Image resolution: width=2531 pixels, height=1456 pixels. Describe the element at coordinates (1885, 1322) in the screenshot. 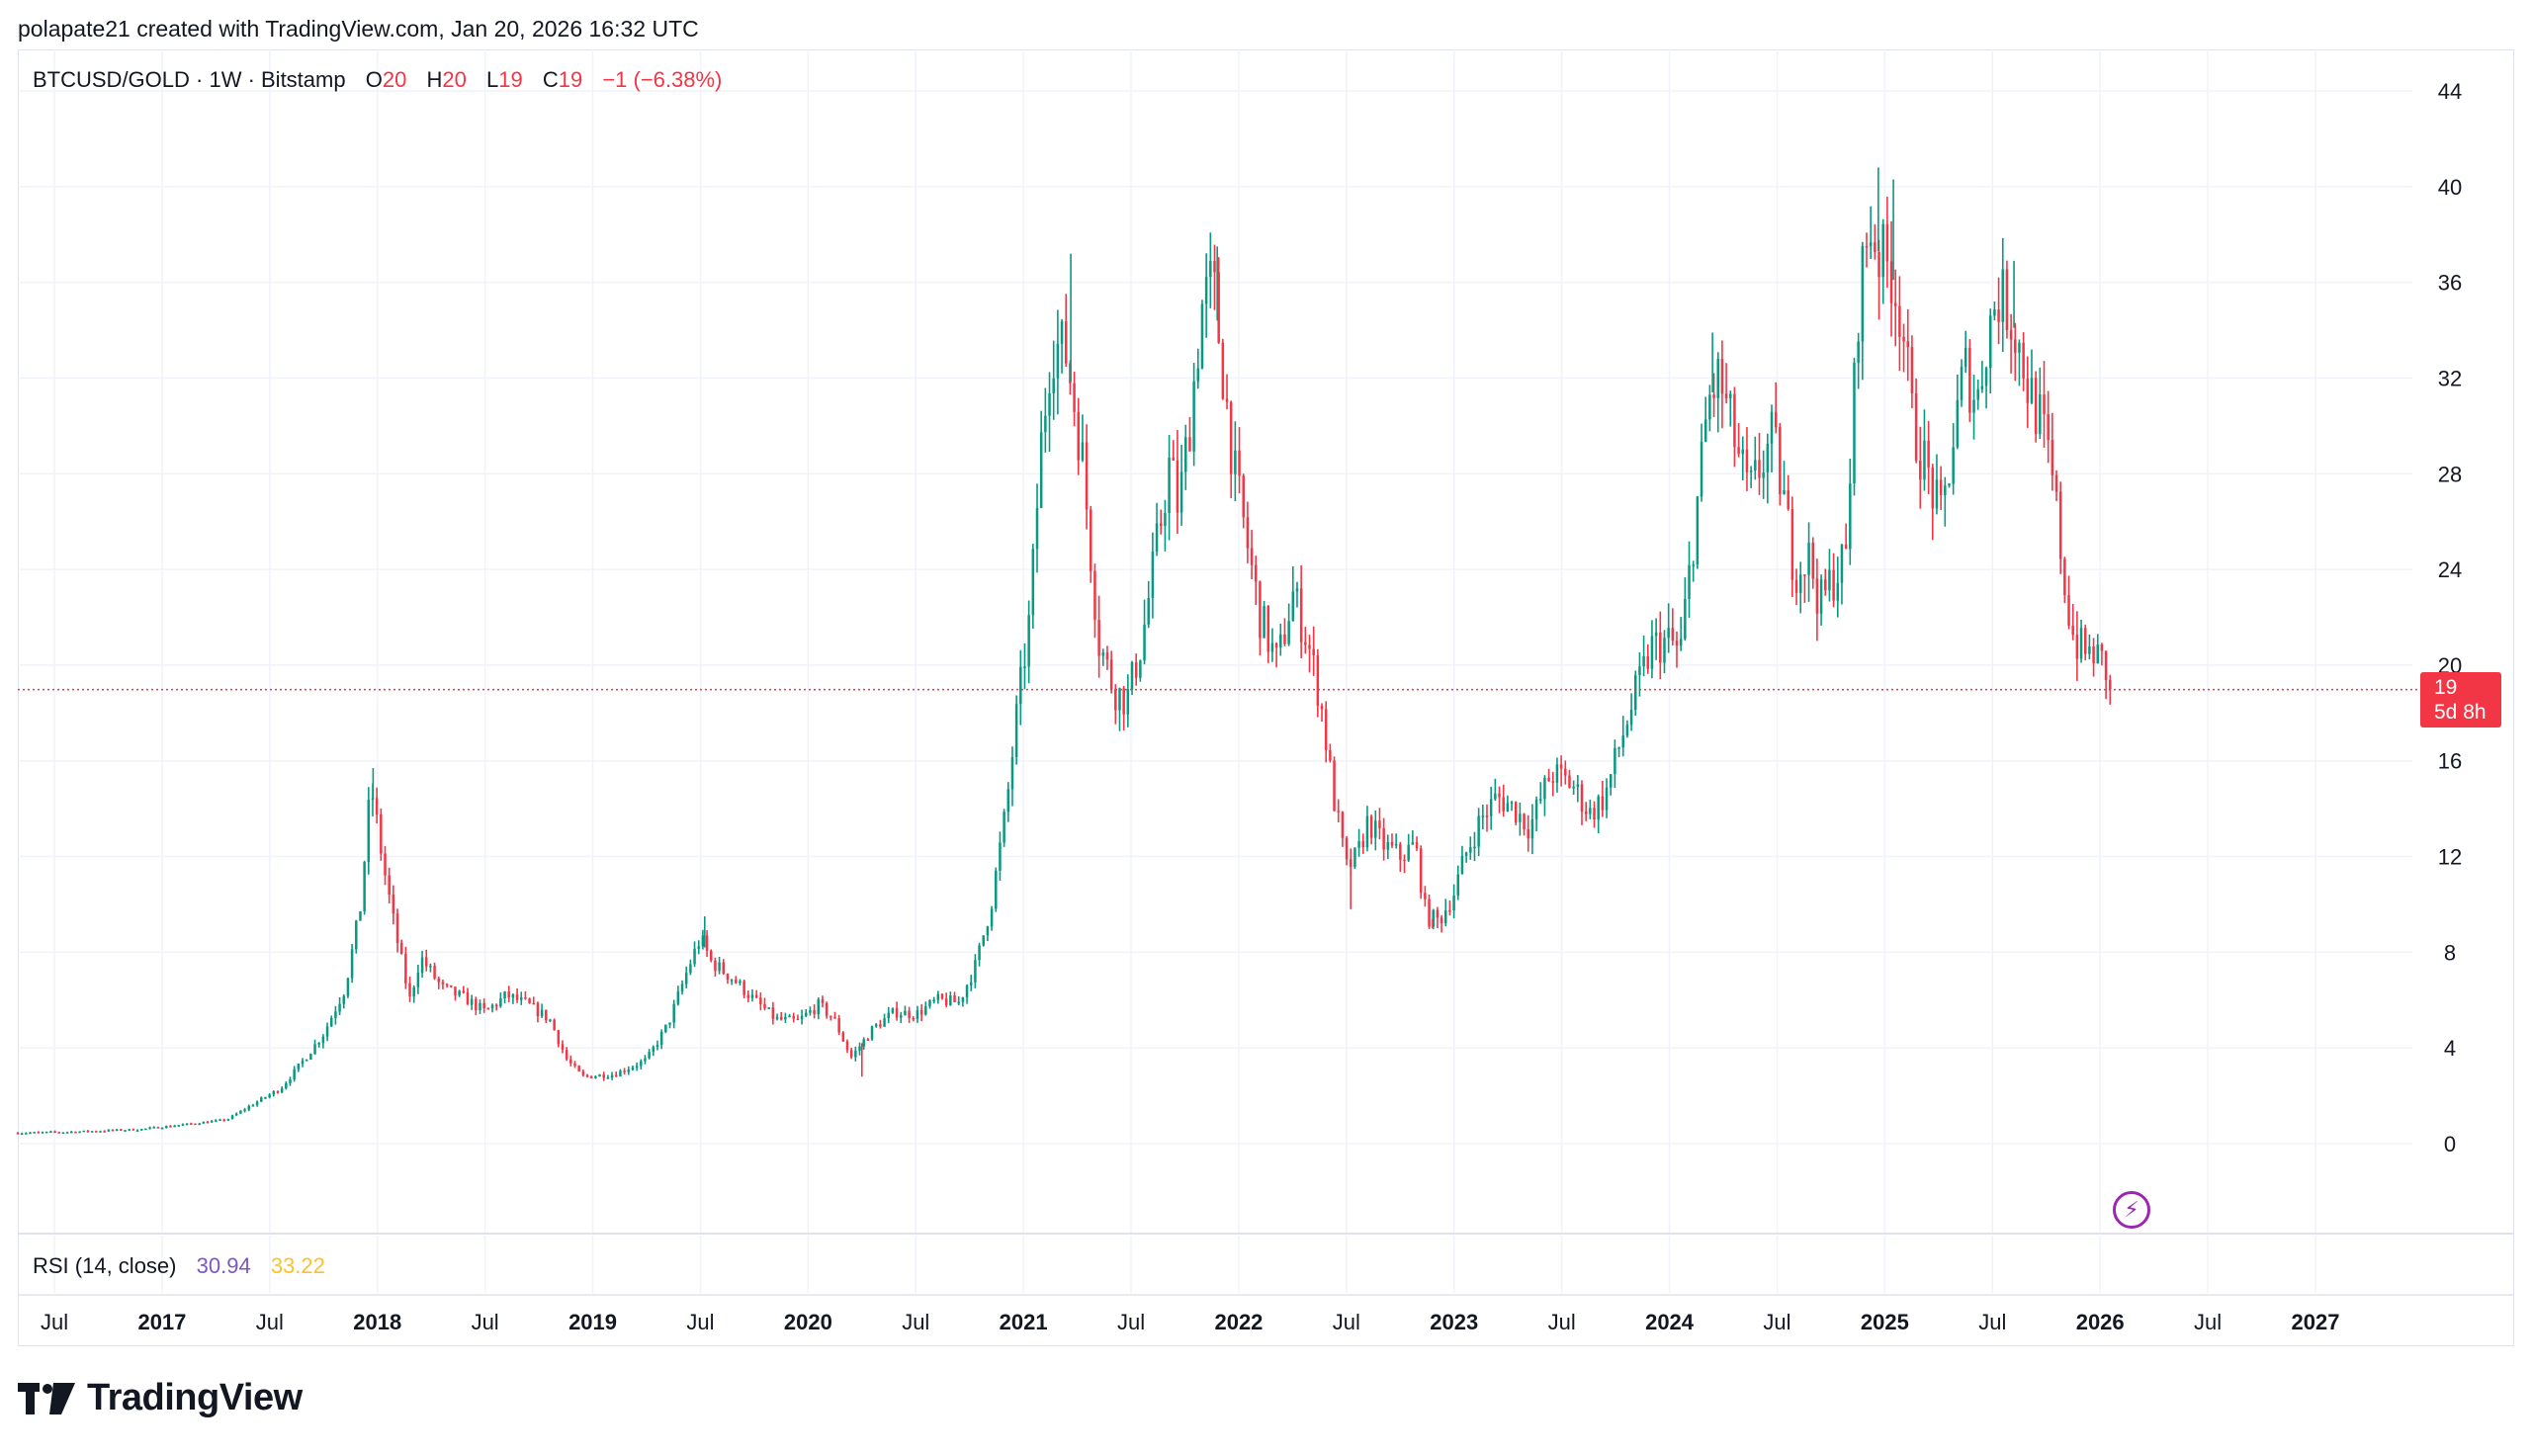

I see `time-tick-label: 2025` at that location.